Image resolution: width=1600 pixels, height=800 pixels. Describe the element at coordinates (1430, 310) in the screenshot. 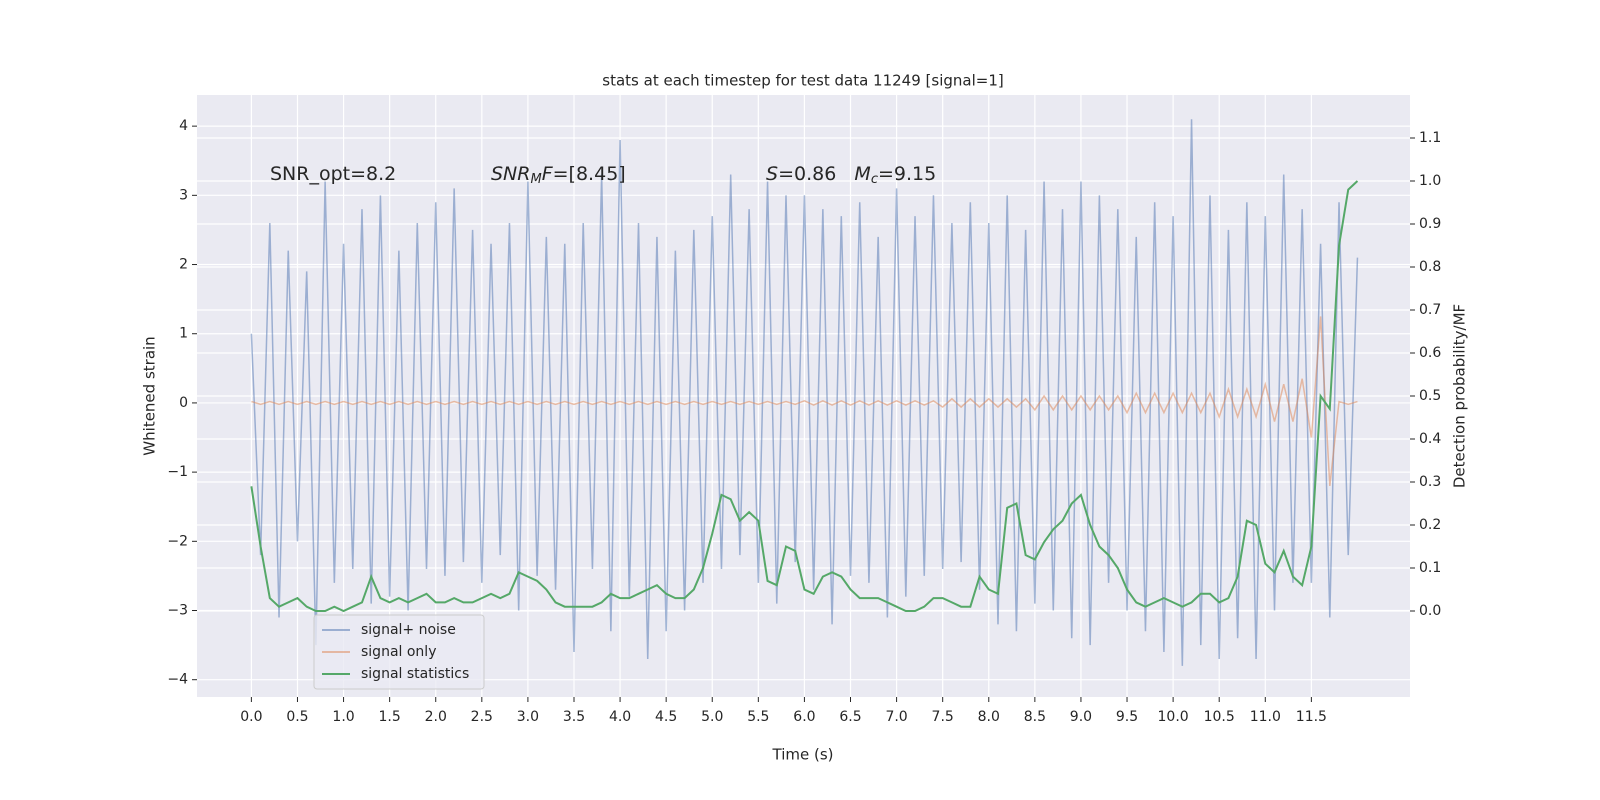

I see `y2-tick-label: 0.7` at that location.